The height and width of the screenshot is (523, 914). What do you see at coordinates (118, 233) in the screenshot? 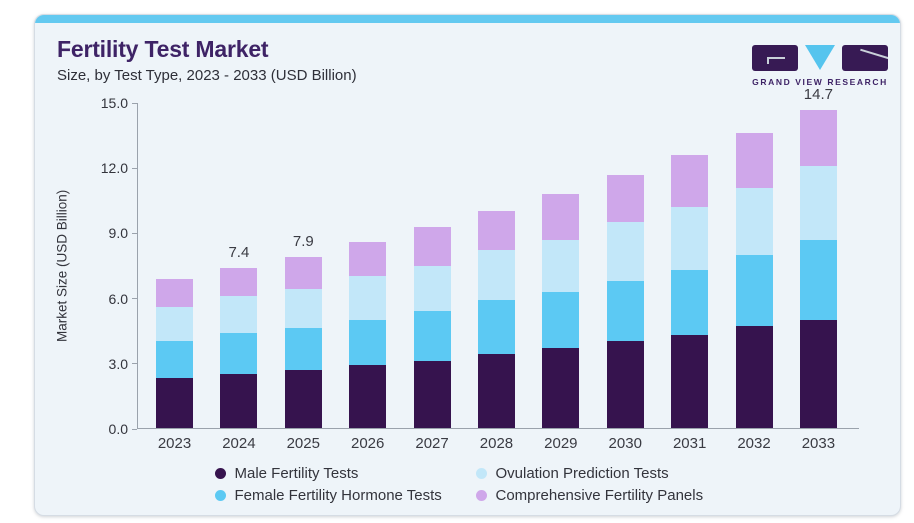
I see `y-axis-tick-label: 9.0` at bounding box center [118, 233].